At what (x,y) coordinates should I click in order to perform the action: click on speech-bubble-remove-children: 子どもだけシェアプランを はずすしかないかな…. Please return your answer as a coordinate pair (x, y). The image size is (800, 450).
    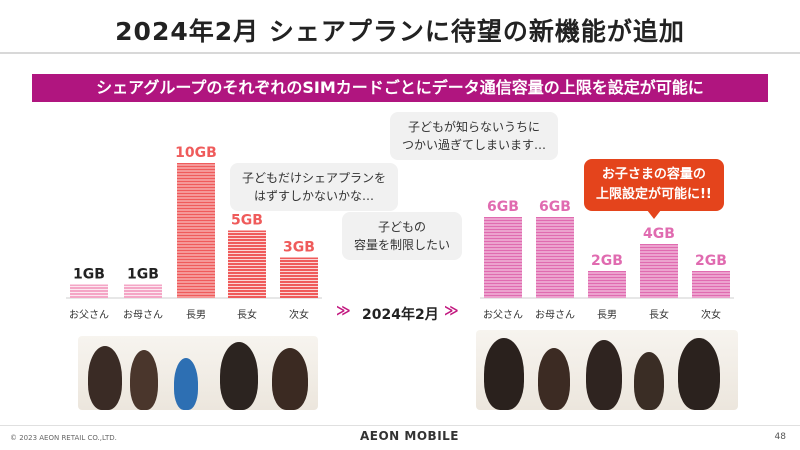
    Looking at the image, I should click on (314, 187).